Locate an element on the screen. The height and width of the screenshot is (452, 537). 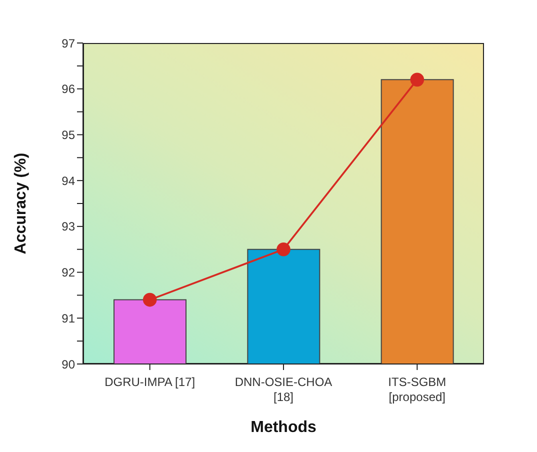
x-axis-title: Methods is located at coordinates (283, 427).